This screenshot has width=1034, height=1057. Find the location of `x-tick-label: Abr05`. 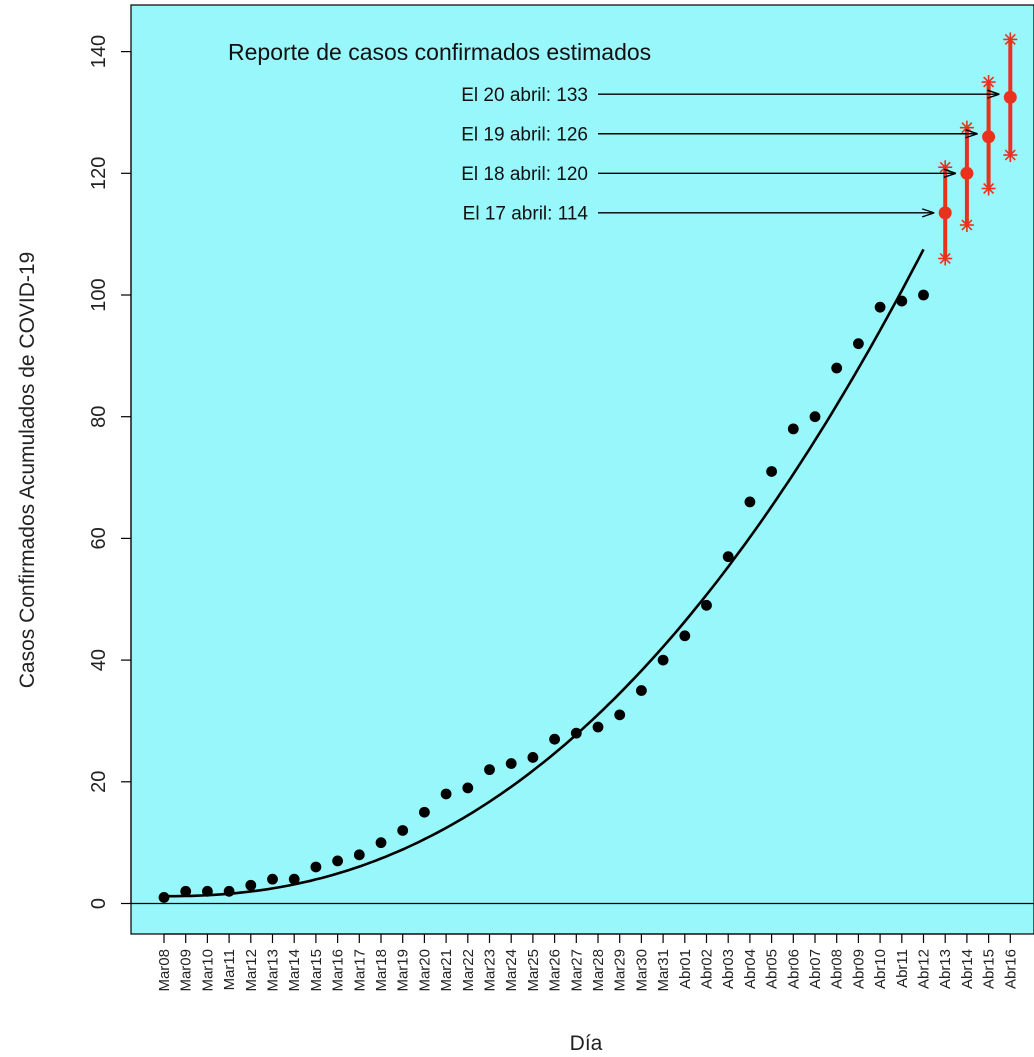

x-tick-label: Abr05 is located at coordinates (772, 969).